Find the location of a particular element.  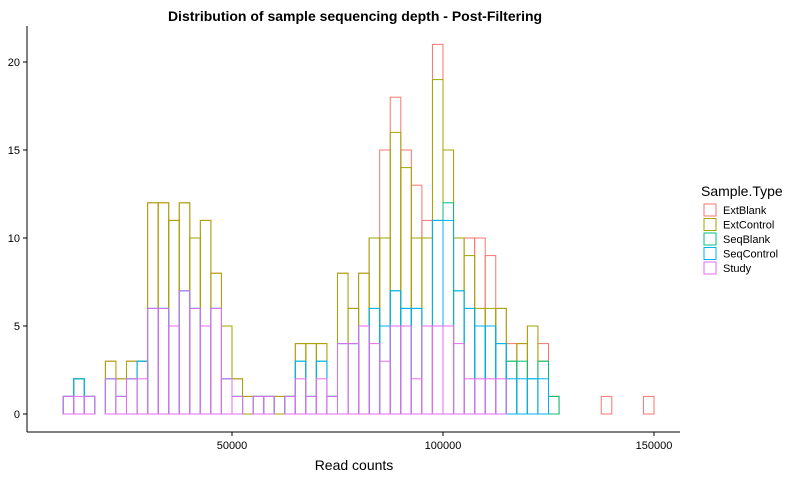

legend-label: ExtControl is located at coordinates (748, 226).